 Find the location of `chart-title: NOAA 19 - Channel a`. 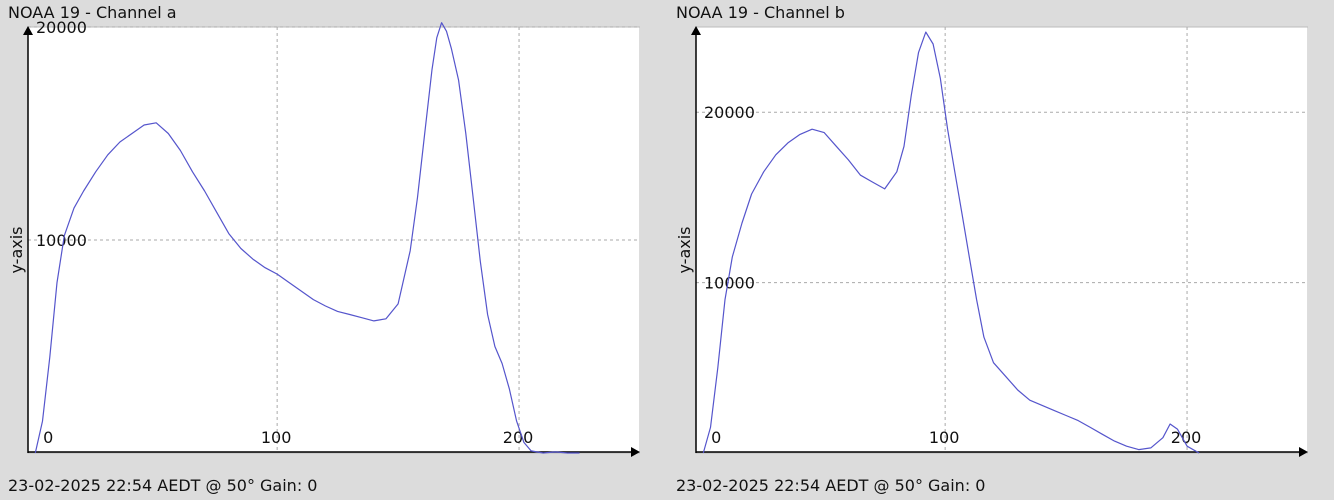

chart-title: NOAA 19 - Channel a is located at coordinates (92, 12).